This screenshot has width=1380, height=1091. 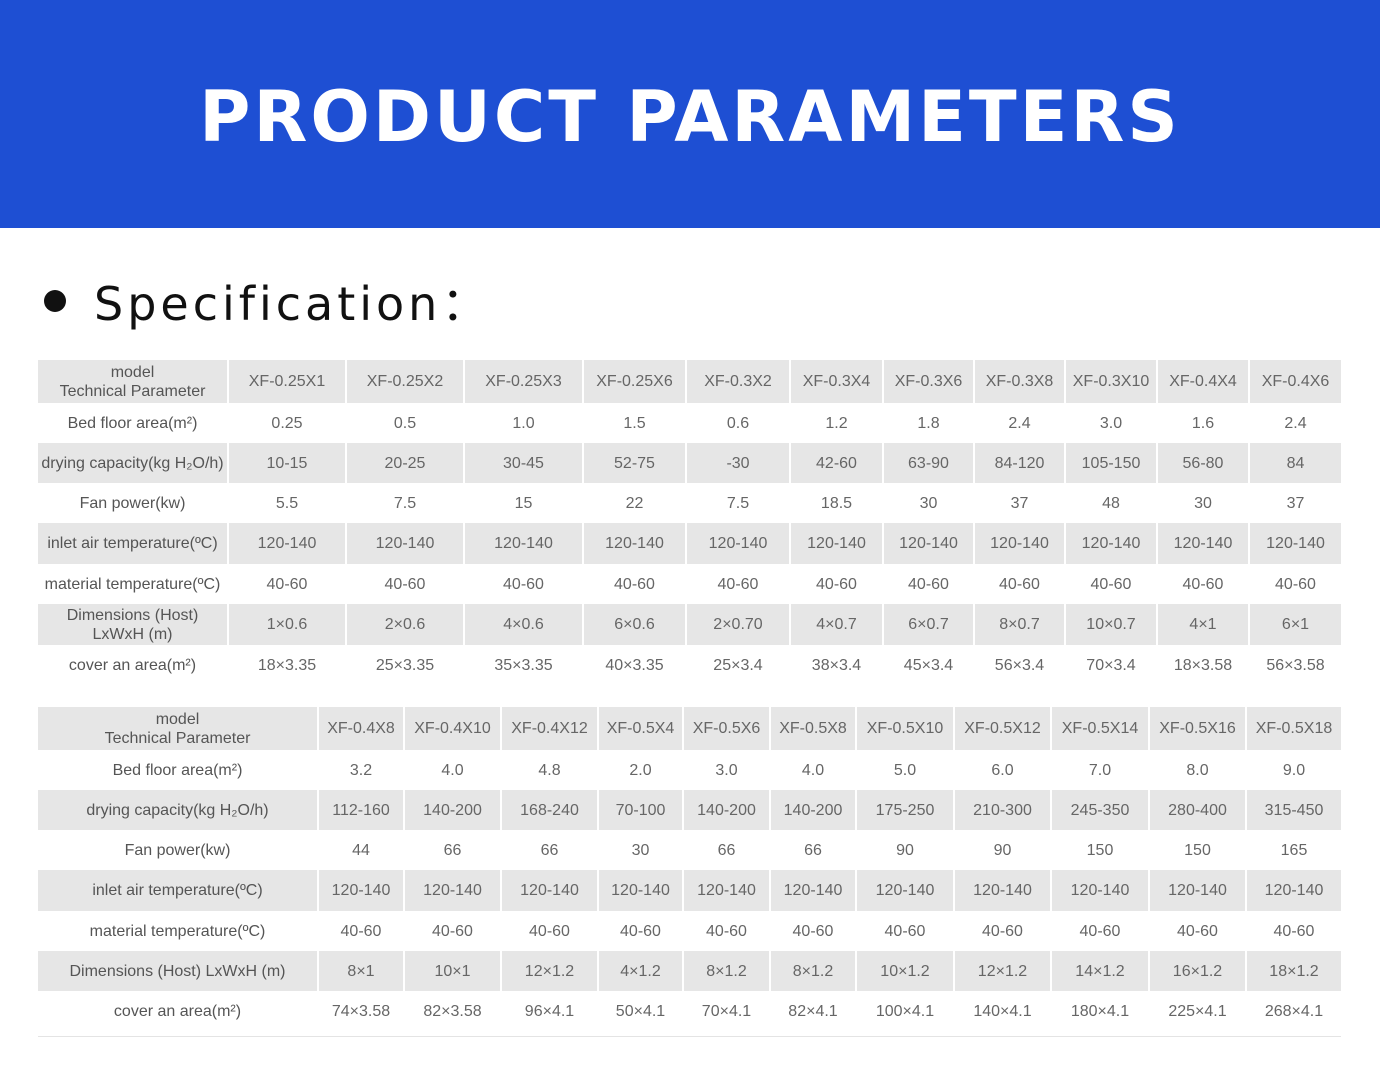 I want to click on model-header-cell: XF-0.25X6, so click(x=635, y=381).